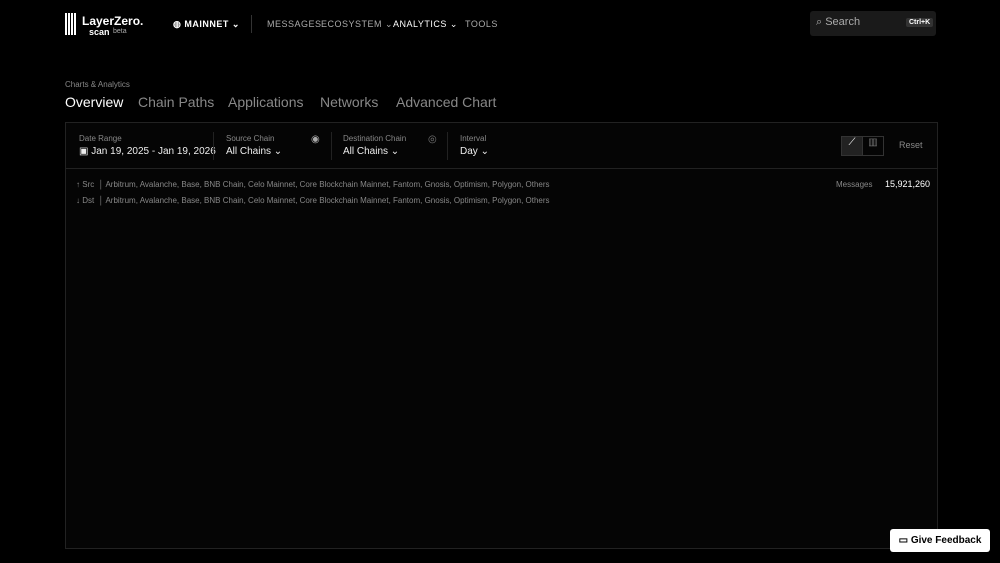 Image resolution: width=1000 pixels, height=563 pixels. I want to click on tab: Advanced Chart, so click(446, 102).